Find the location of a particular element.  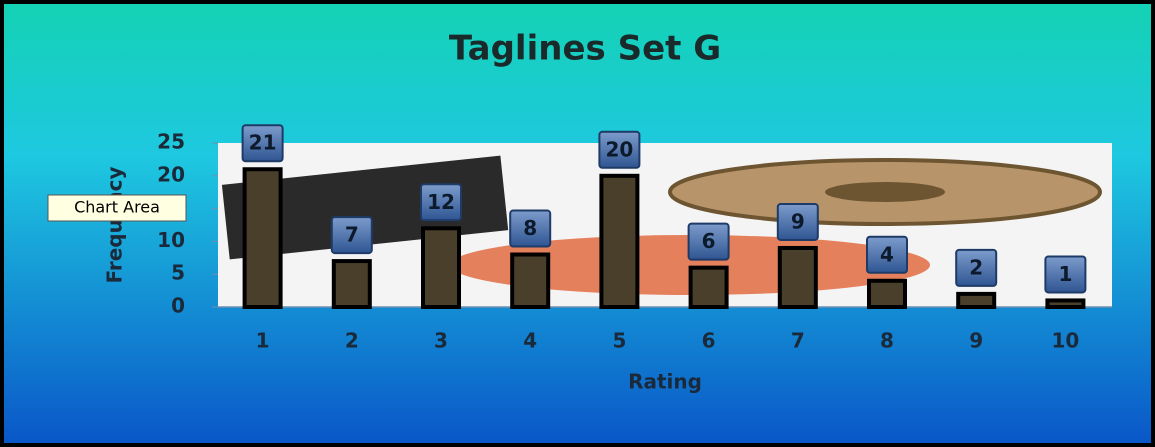

x-axis-label: Rating is located at coordinates (665, 382).